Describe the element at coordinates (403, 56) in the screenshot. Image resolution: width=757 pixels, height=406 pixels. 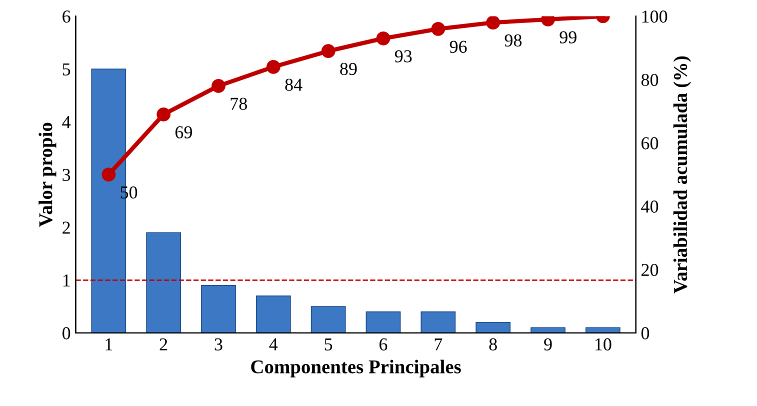
I see `data-label: 93` at that location.